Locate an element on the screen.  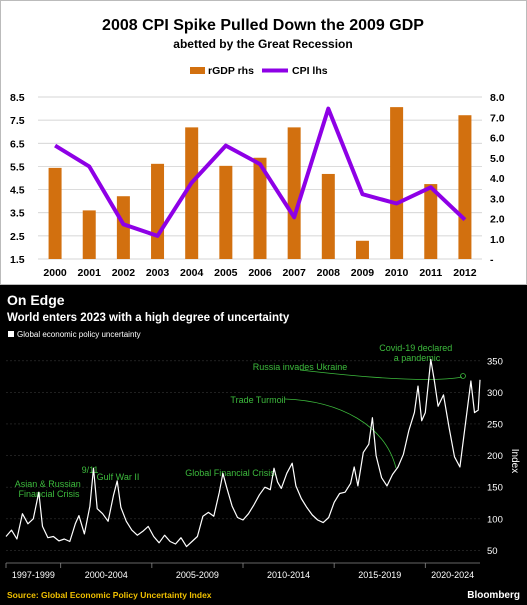
right-tick-label: 1.0 is located at coordinates (497, 240).